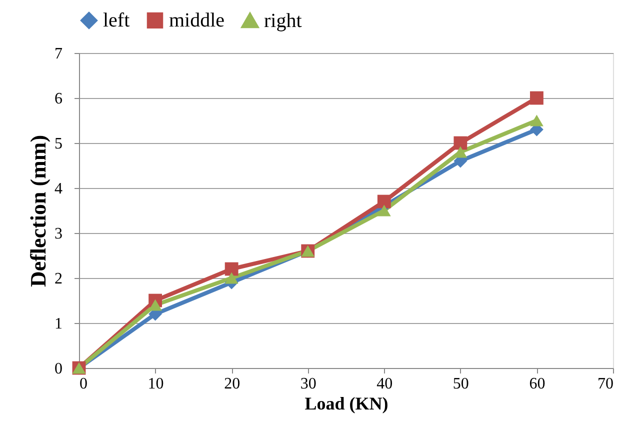 The image size is (644, 423). I want to click on y-tick-label: 3, so click(58, 234).